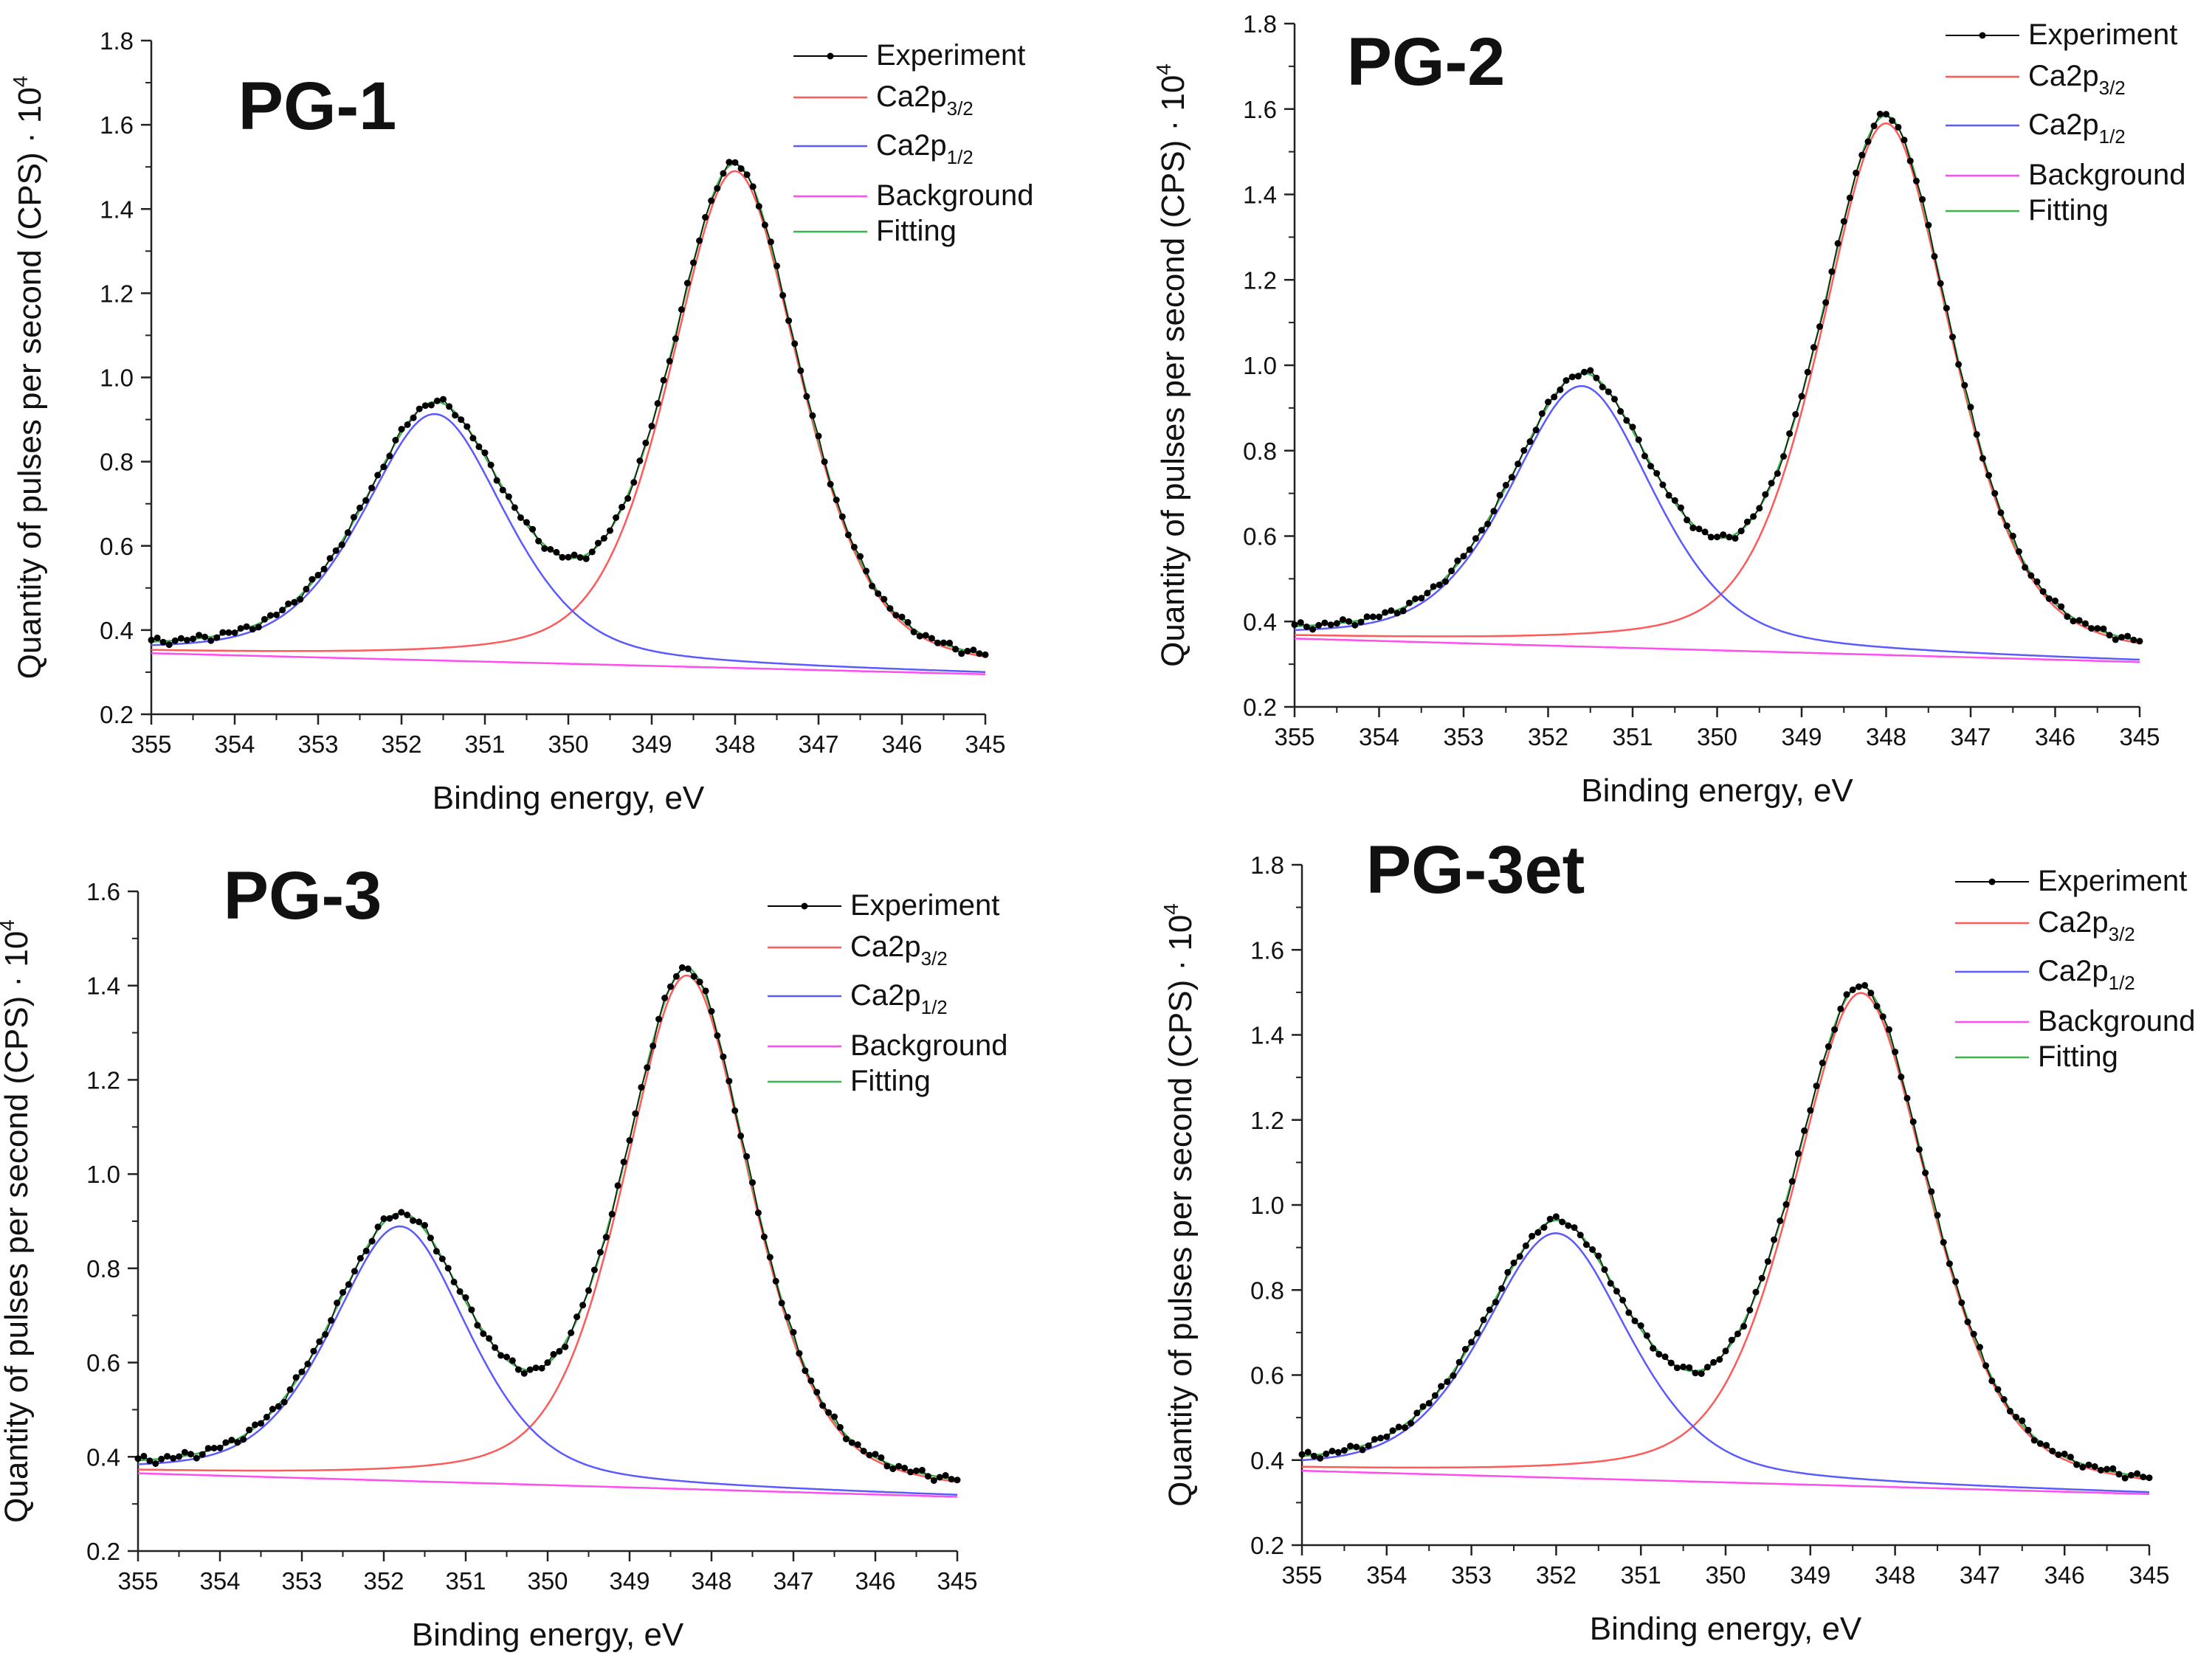  What do you see at coordinates (1260, 280) in the screenshot?
I see `y-tick-label: 1.2` at bounding box center [1260, 280].